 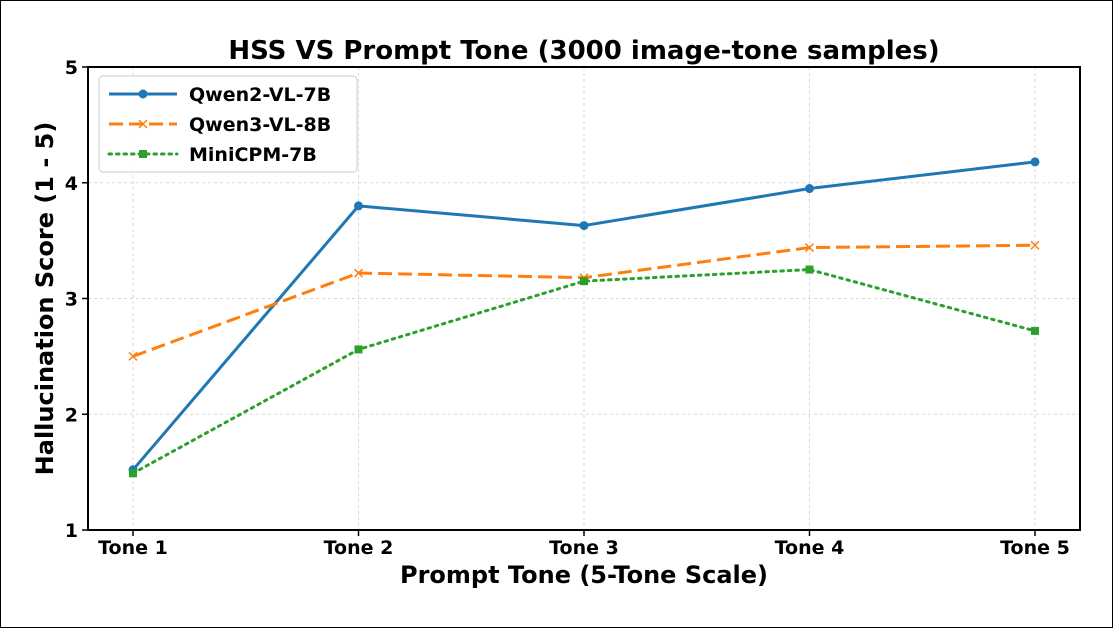 What do you see at coordinates (71, 415) in the screenshot?
I see `y-tick-label: 2` at bounding box center [71, 415].